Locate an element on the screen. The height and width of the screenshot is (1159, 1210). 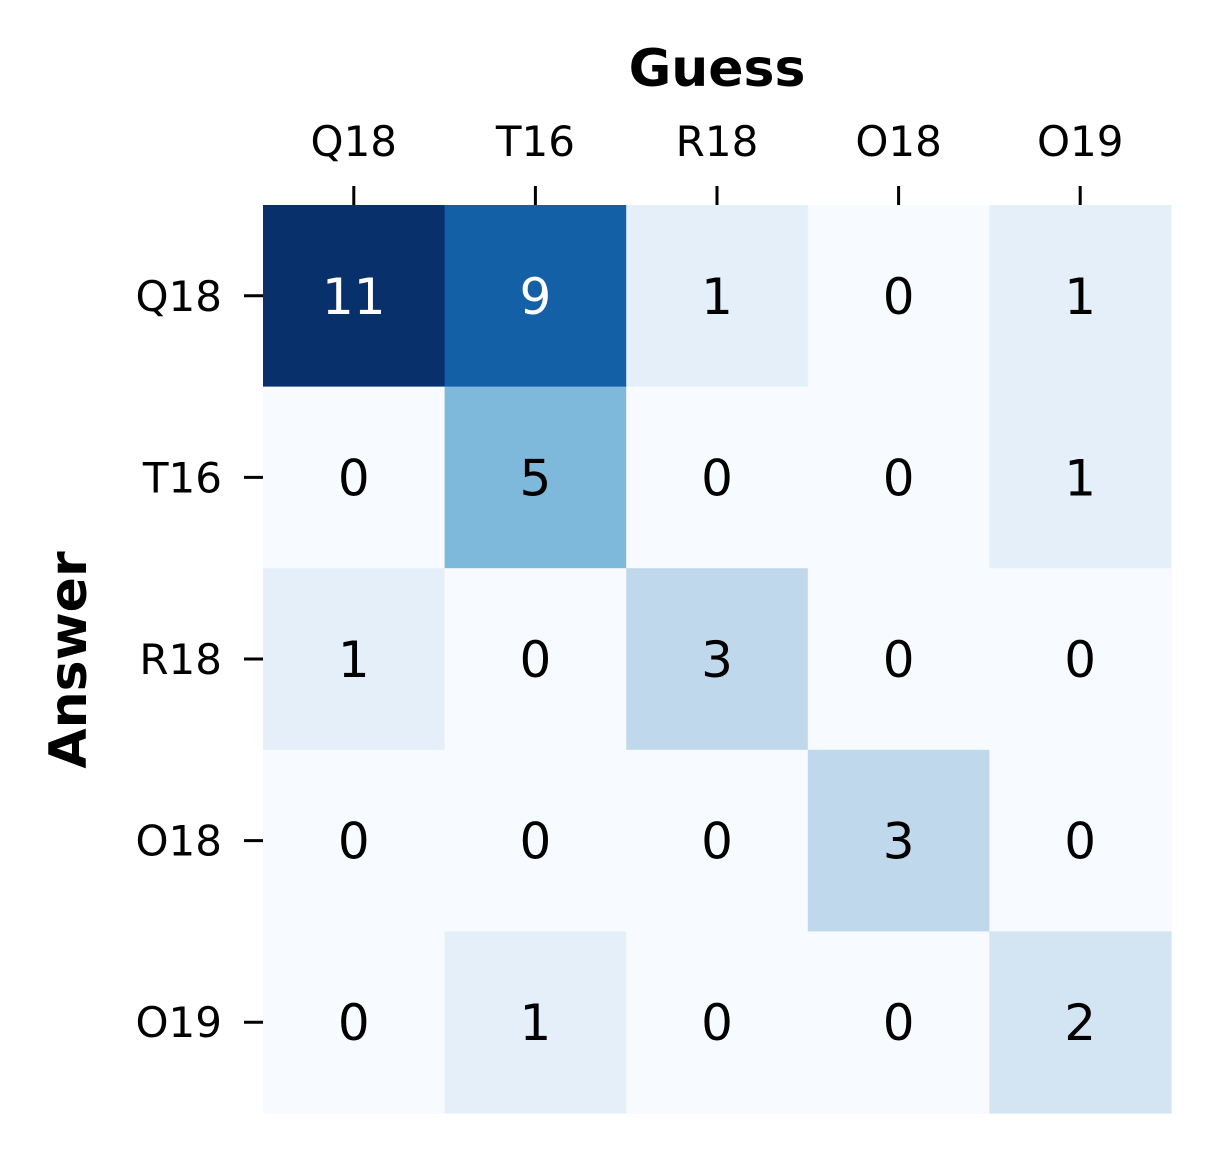
y-tick-label: O19 is located at coordinates (178, 1022).